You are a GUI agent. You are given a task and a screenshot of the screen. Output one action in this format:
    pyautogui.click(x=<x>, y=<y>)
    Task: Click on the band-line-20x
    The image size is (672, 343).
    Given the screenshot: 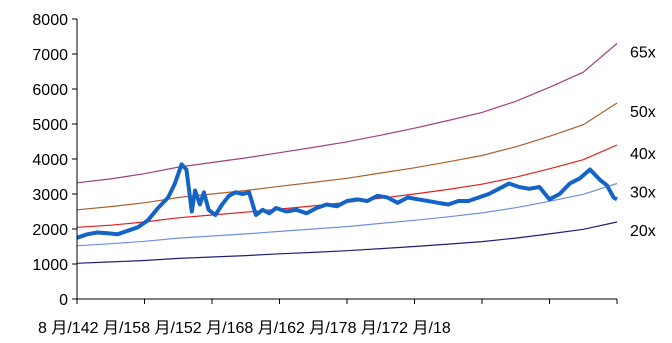 What is the action you would take?
    pyautogui.click(x=347, y=242)
    